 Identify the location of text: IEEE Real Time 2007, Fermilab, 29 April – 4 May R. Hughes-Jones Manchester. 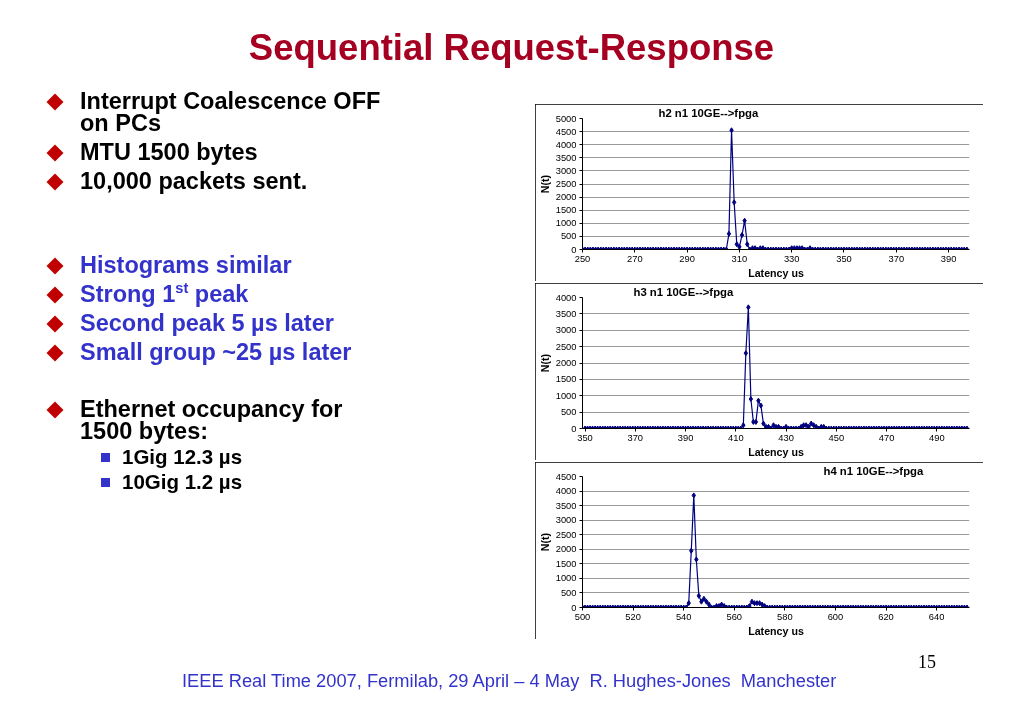
(509, 680).